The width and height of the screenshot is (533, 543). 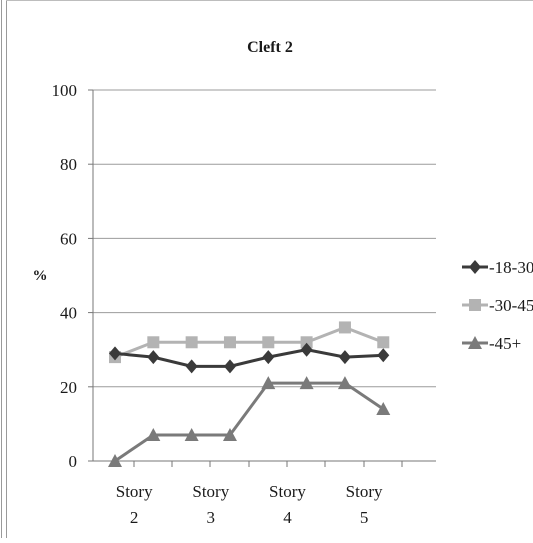 What do you see at coordinates (505, 343) in the screenshot?
I see `legend-label: -45+` at bounding box center [505, 343].